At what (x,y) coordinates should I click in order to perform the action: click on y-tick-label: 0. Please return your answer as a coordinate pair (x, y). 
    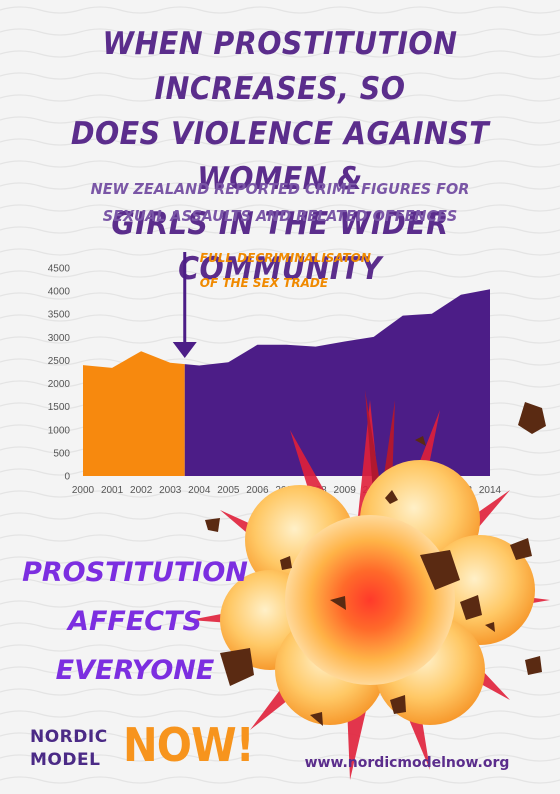
    Looking at the image, I should click on (67, 477).